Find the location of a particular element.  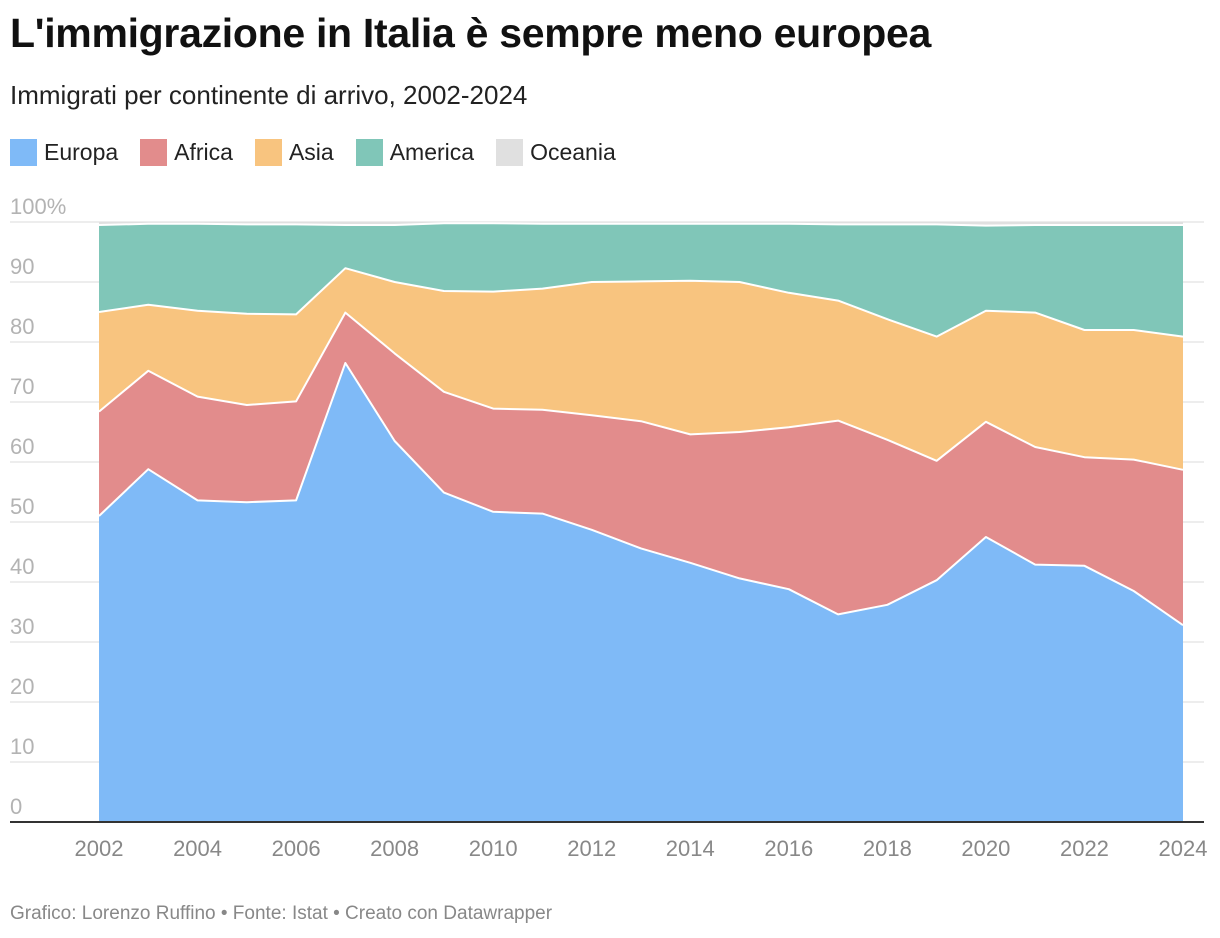

y-tick-label: 80 is located at coordinates (22, 326).